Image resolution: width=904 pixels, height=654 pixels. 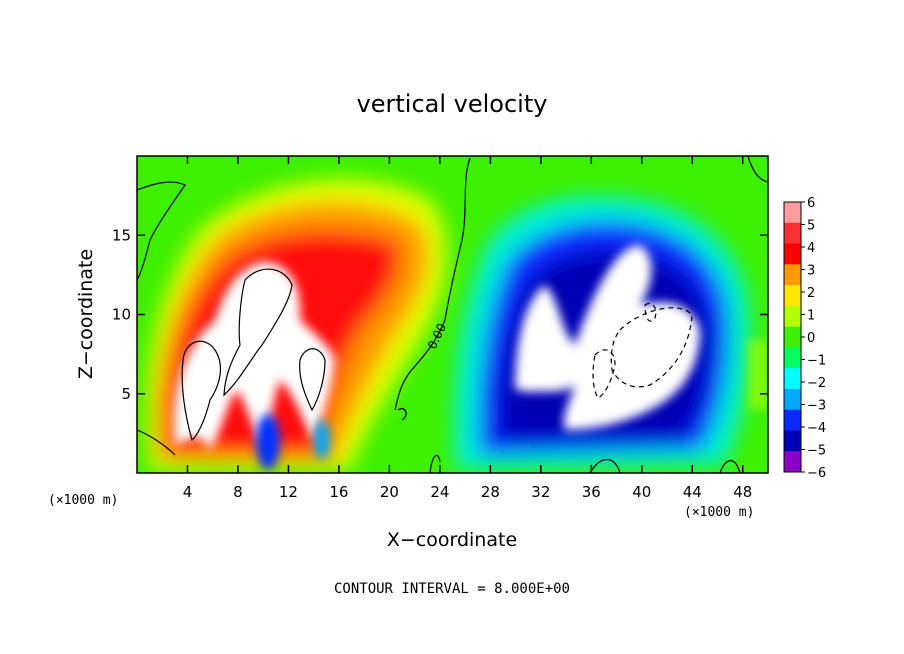 What do you see at coordinates (804, 338) in the screenshot?
I see `colorbar: 6 5 4 3 2 1 0 −1 −2 −3 −4 −5 −6` at bounding box center [804, 338].